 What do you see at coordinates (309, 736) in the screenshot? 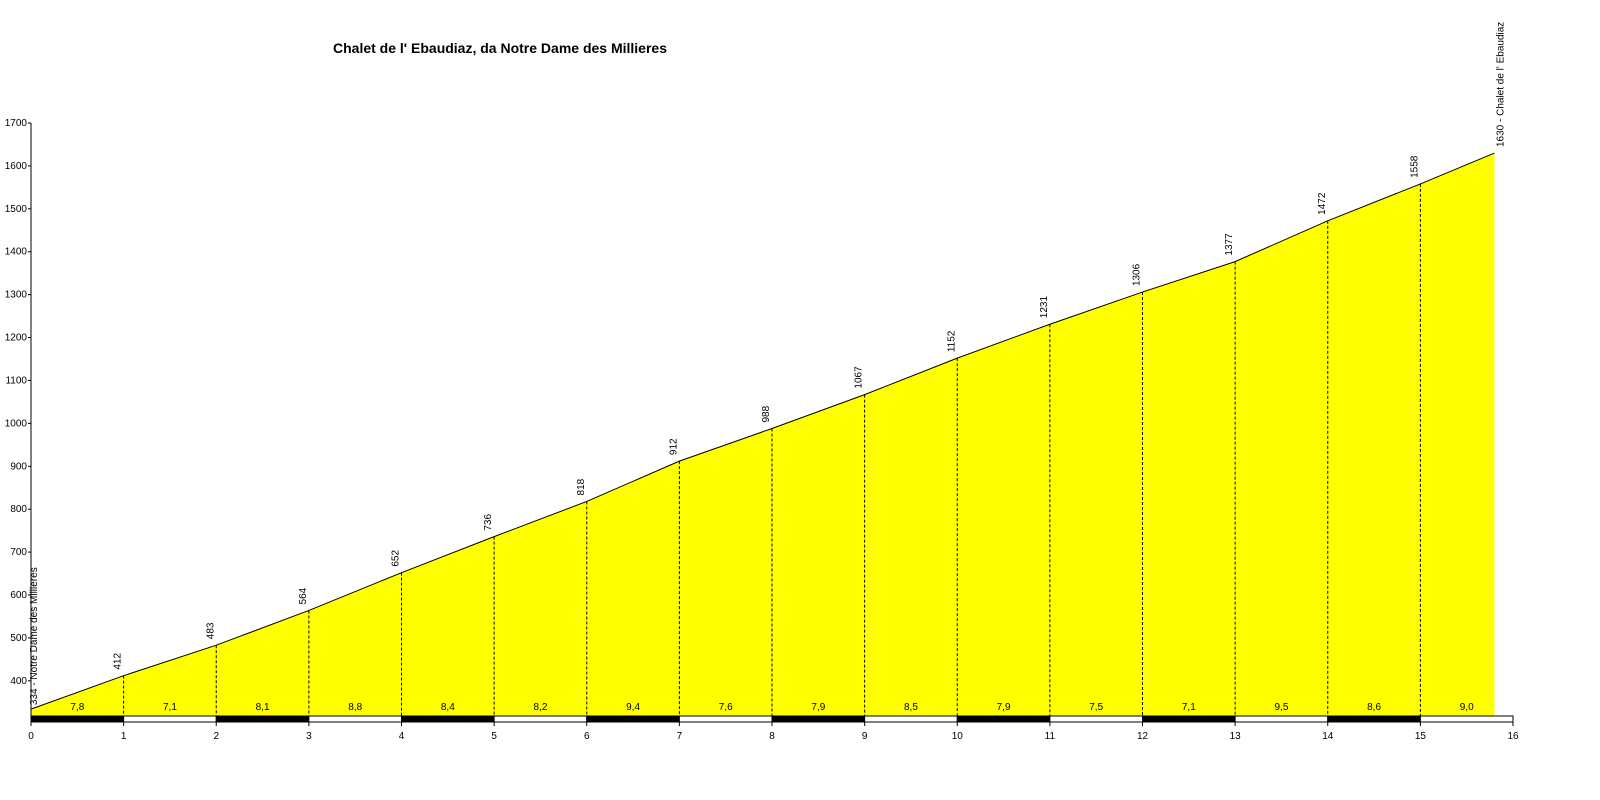
I see `x-tick-label: 3` at bounding box center [309, 736].